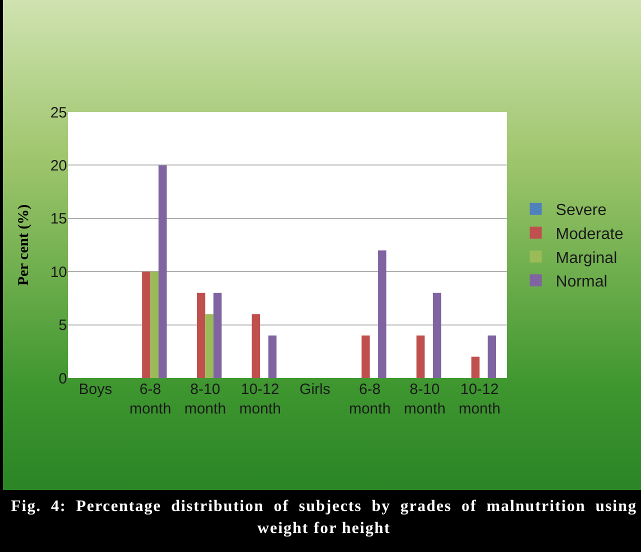  Describe the element at coordinates (581, 211) in the screenshot. I see `legend-label: Severe` at that location.